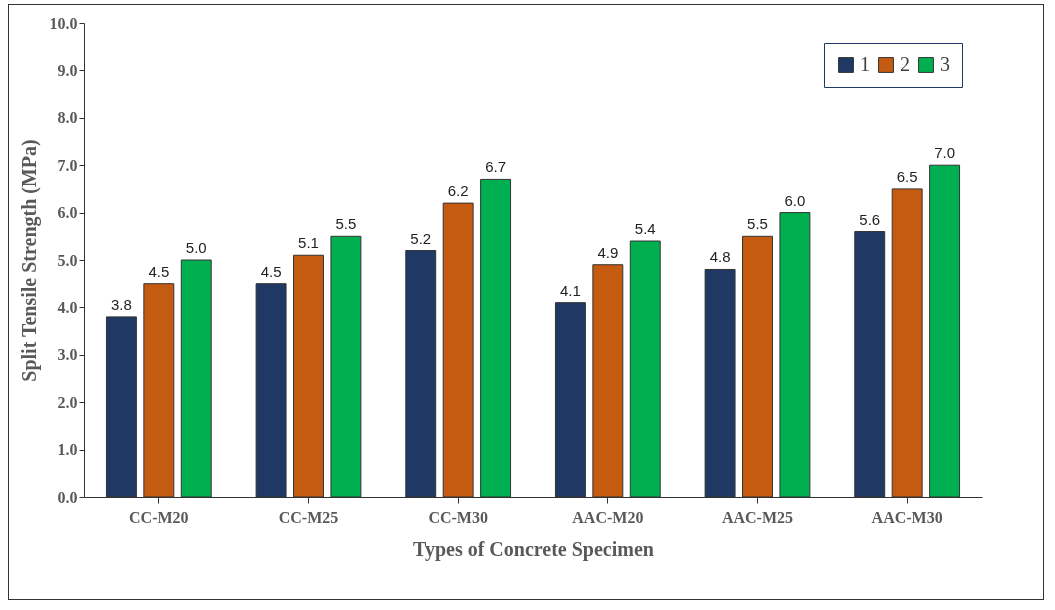  Describe the element at coordinates (570, 290) in the screenshot. I see `data-label: 4.1` at that location.